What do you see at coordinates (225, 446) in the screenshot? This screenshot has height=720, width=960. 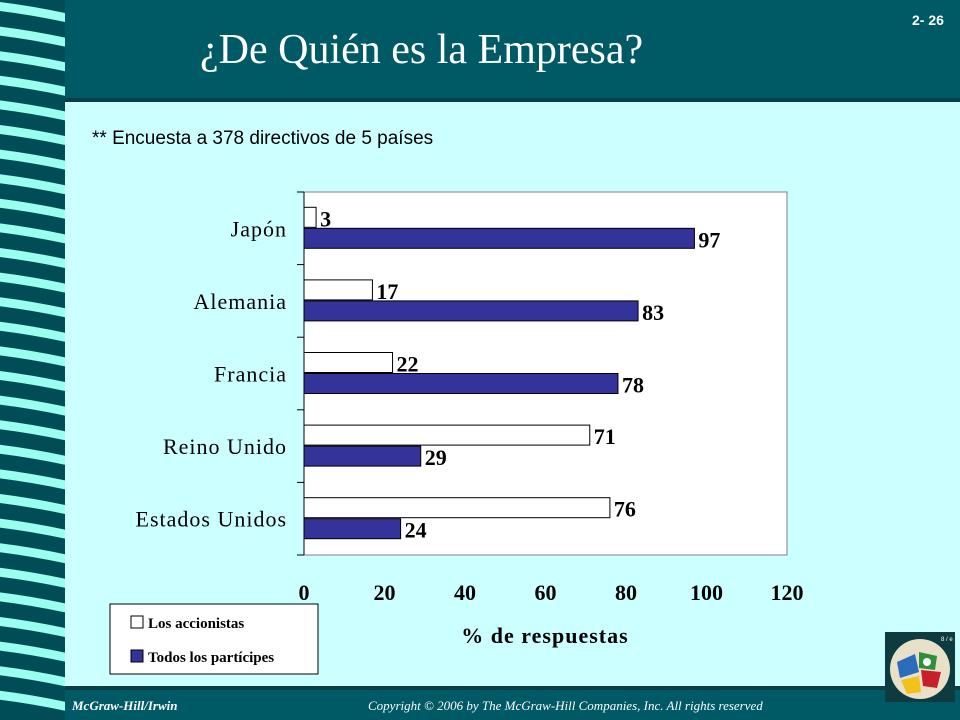 I see `category-label: Reino Unido` at bounding box center [225, 446].